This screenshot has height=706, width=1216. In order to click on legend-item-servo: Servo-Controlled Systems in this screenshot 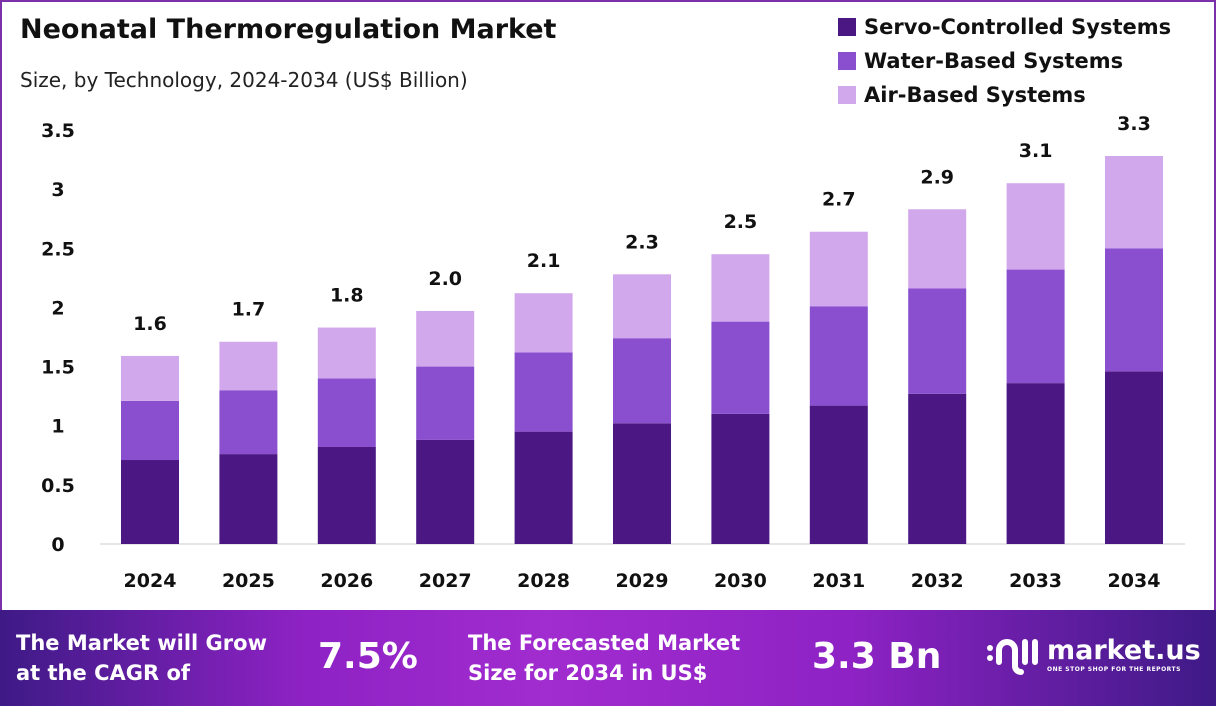, I will do `click(1004, 27)`.